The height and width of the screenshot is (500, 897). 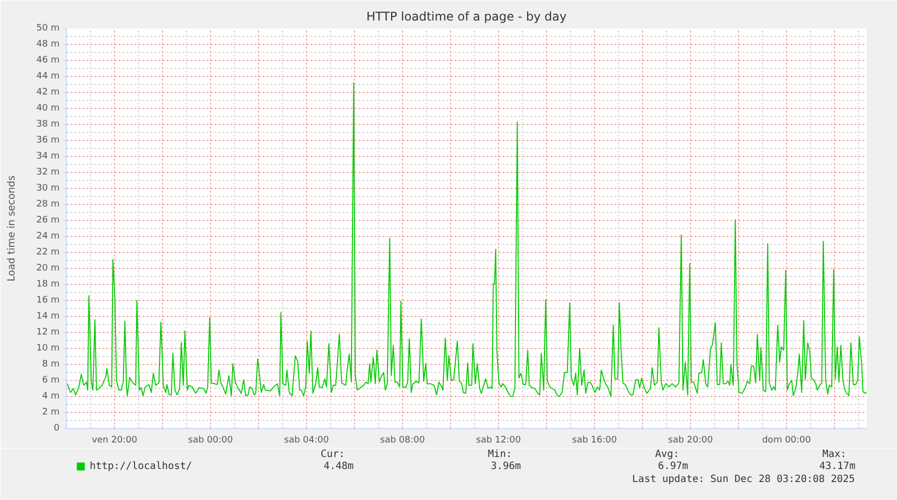 What do you see at coordinates (48, 45) in the screenshot?
I see `y-tick-label: 48 m` at bounding box center [48, 45].